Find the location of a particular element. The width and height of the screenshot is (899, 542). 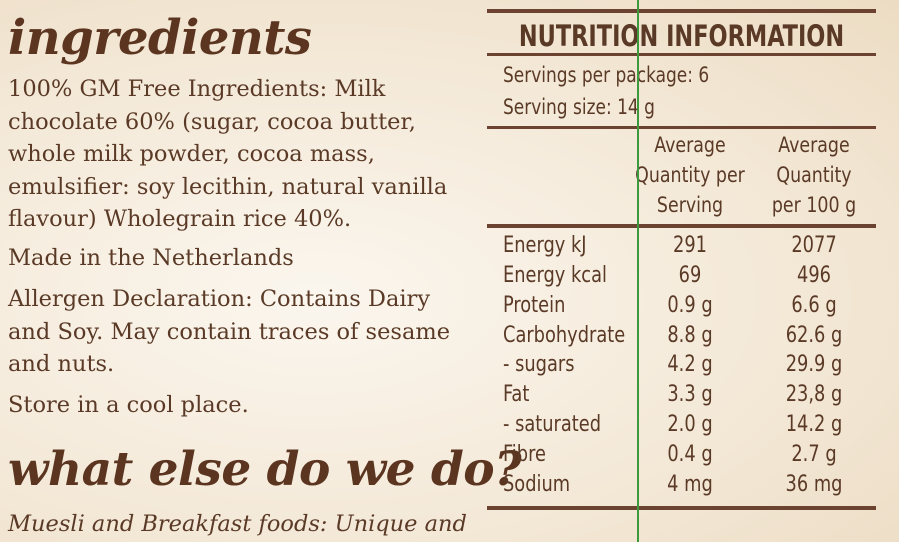

col2-header-line: Quantity is located at coordinates (814, 175).